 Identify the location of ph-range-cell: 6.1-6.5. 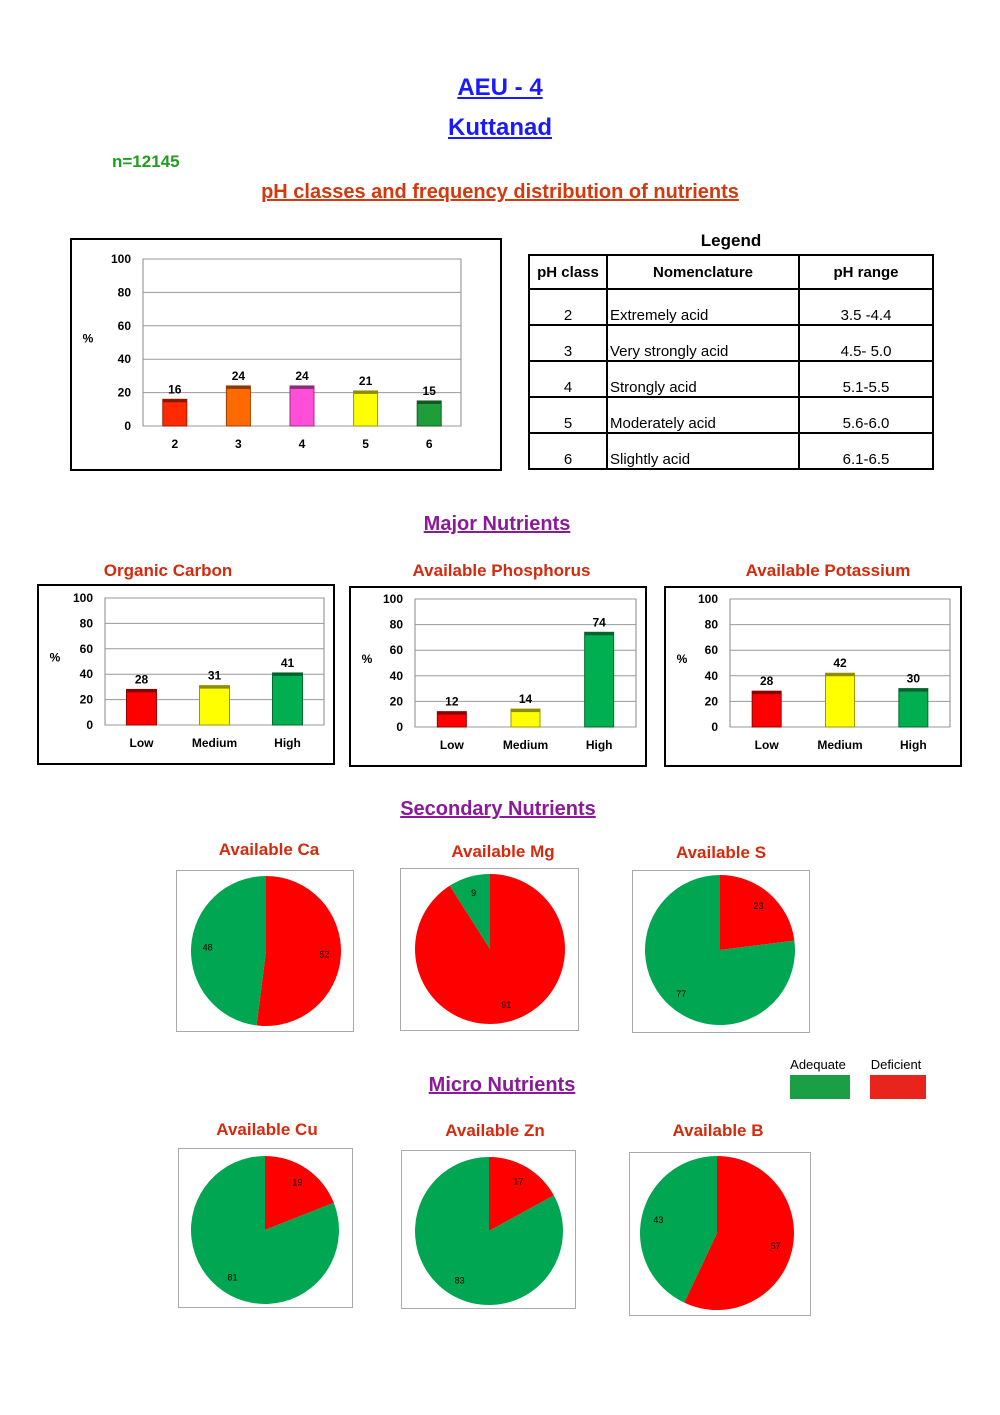
(866, 451).